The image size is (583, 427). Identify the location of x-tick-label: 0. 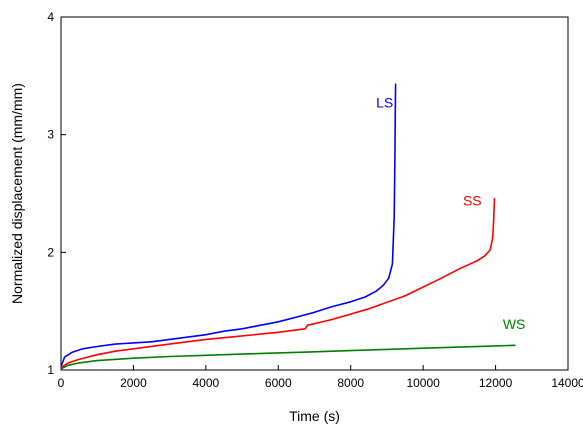
(61, 383).